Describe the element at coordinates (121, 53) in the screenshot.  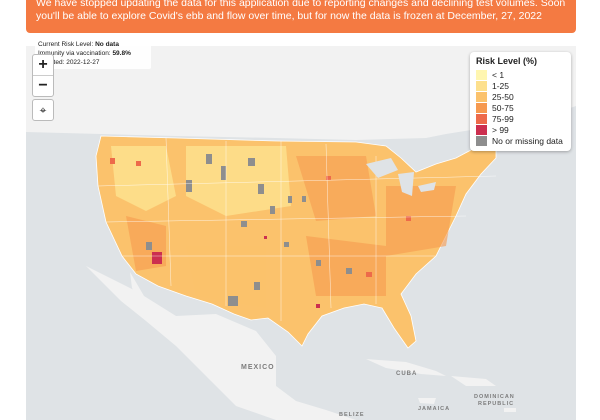
I see `immunity-value: 59.8%` at that location.